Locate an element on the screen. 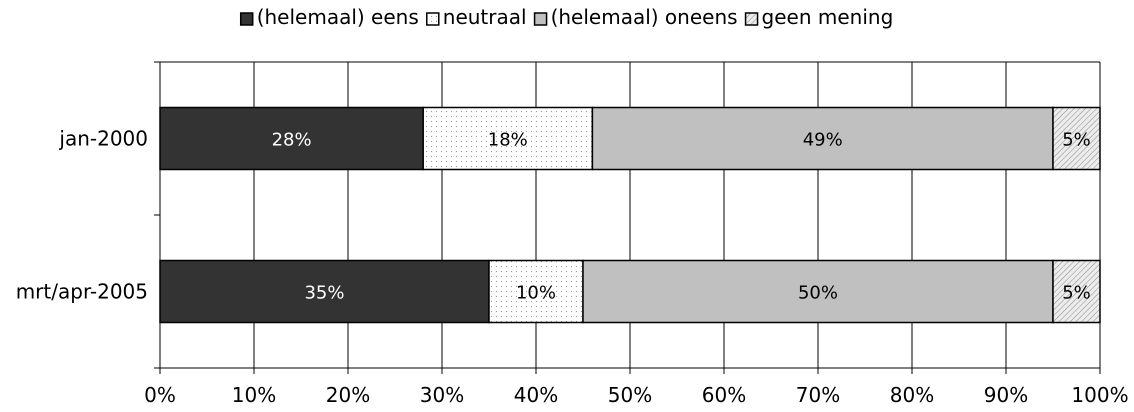 This screenshot has height=412, width=1134. legend-label: geen mening is located at coordinates (828, 17).